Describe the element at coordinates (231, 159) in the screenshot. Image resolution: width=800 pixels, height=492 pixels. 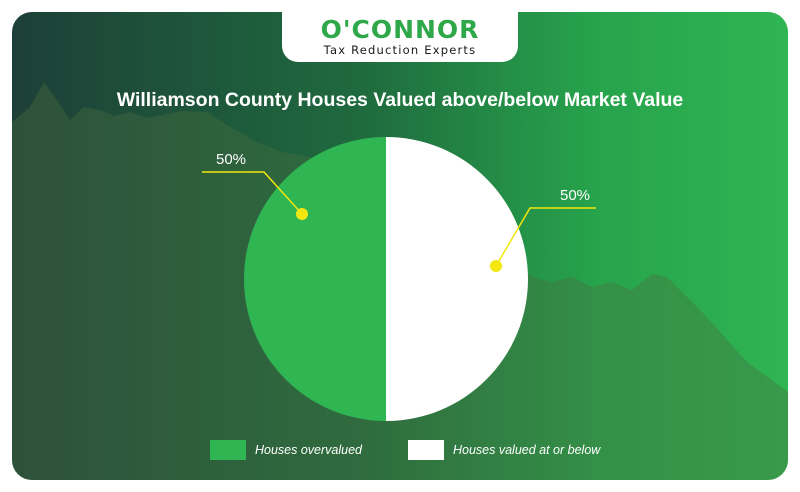
I see `data-label-overvalued: 50%` at that location.